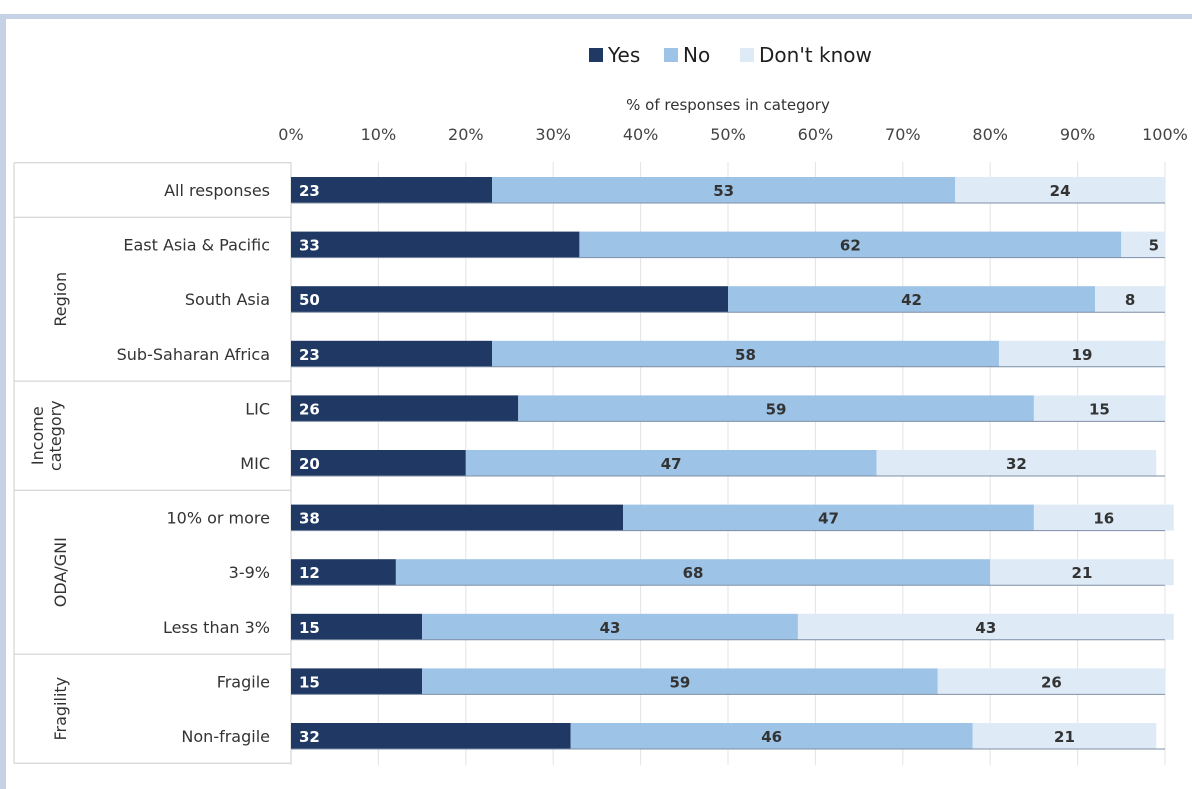 The image size is (1192, 789). I want to click on data-label: 68, so click(693, 573).